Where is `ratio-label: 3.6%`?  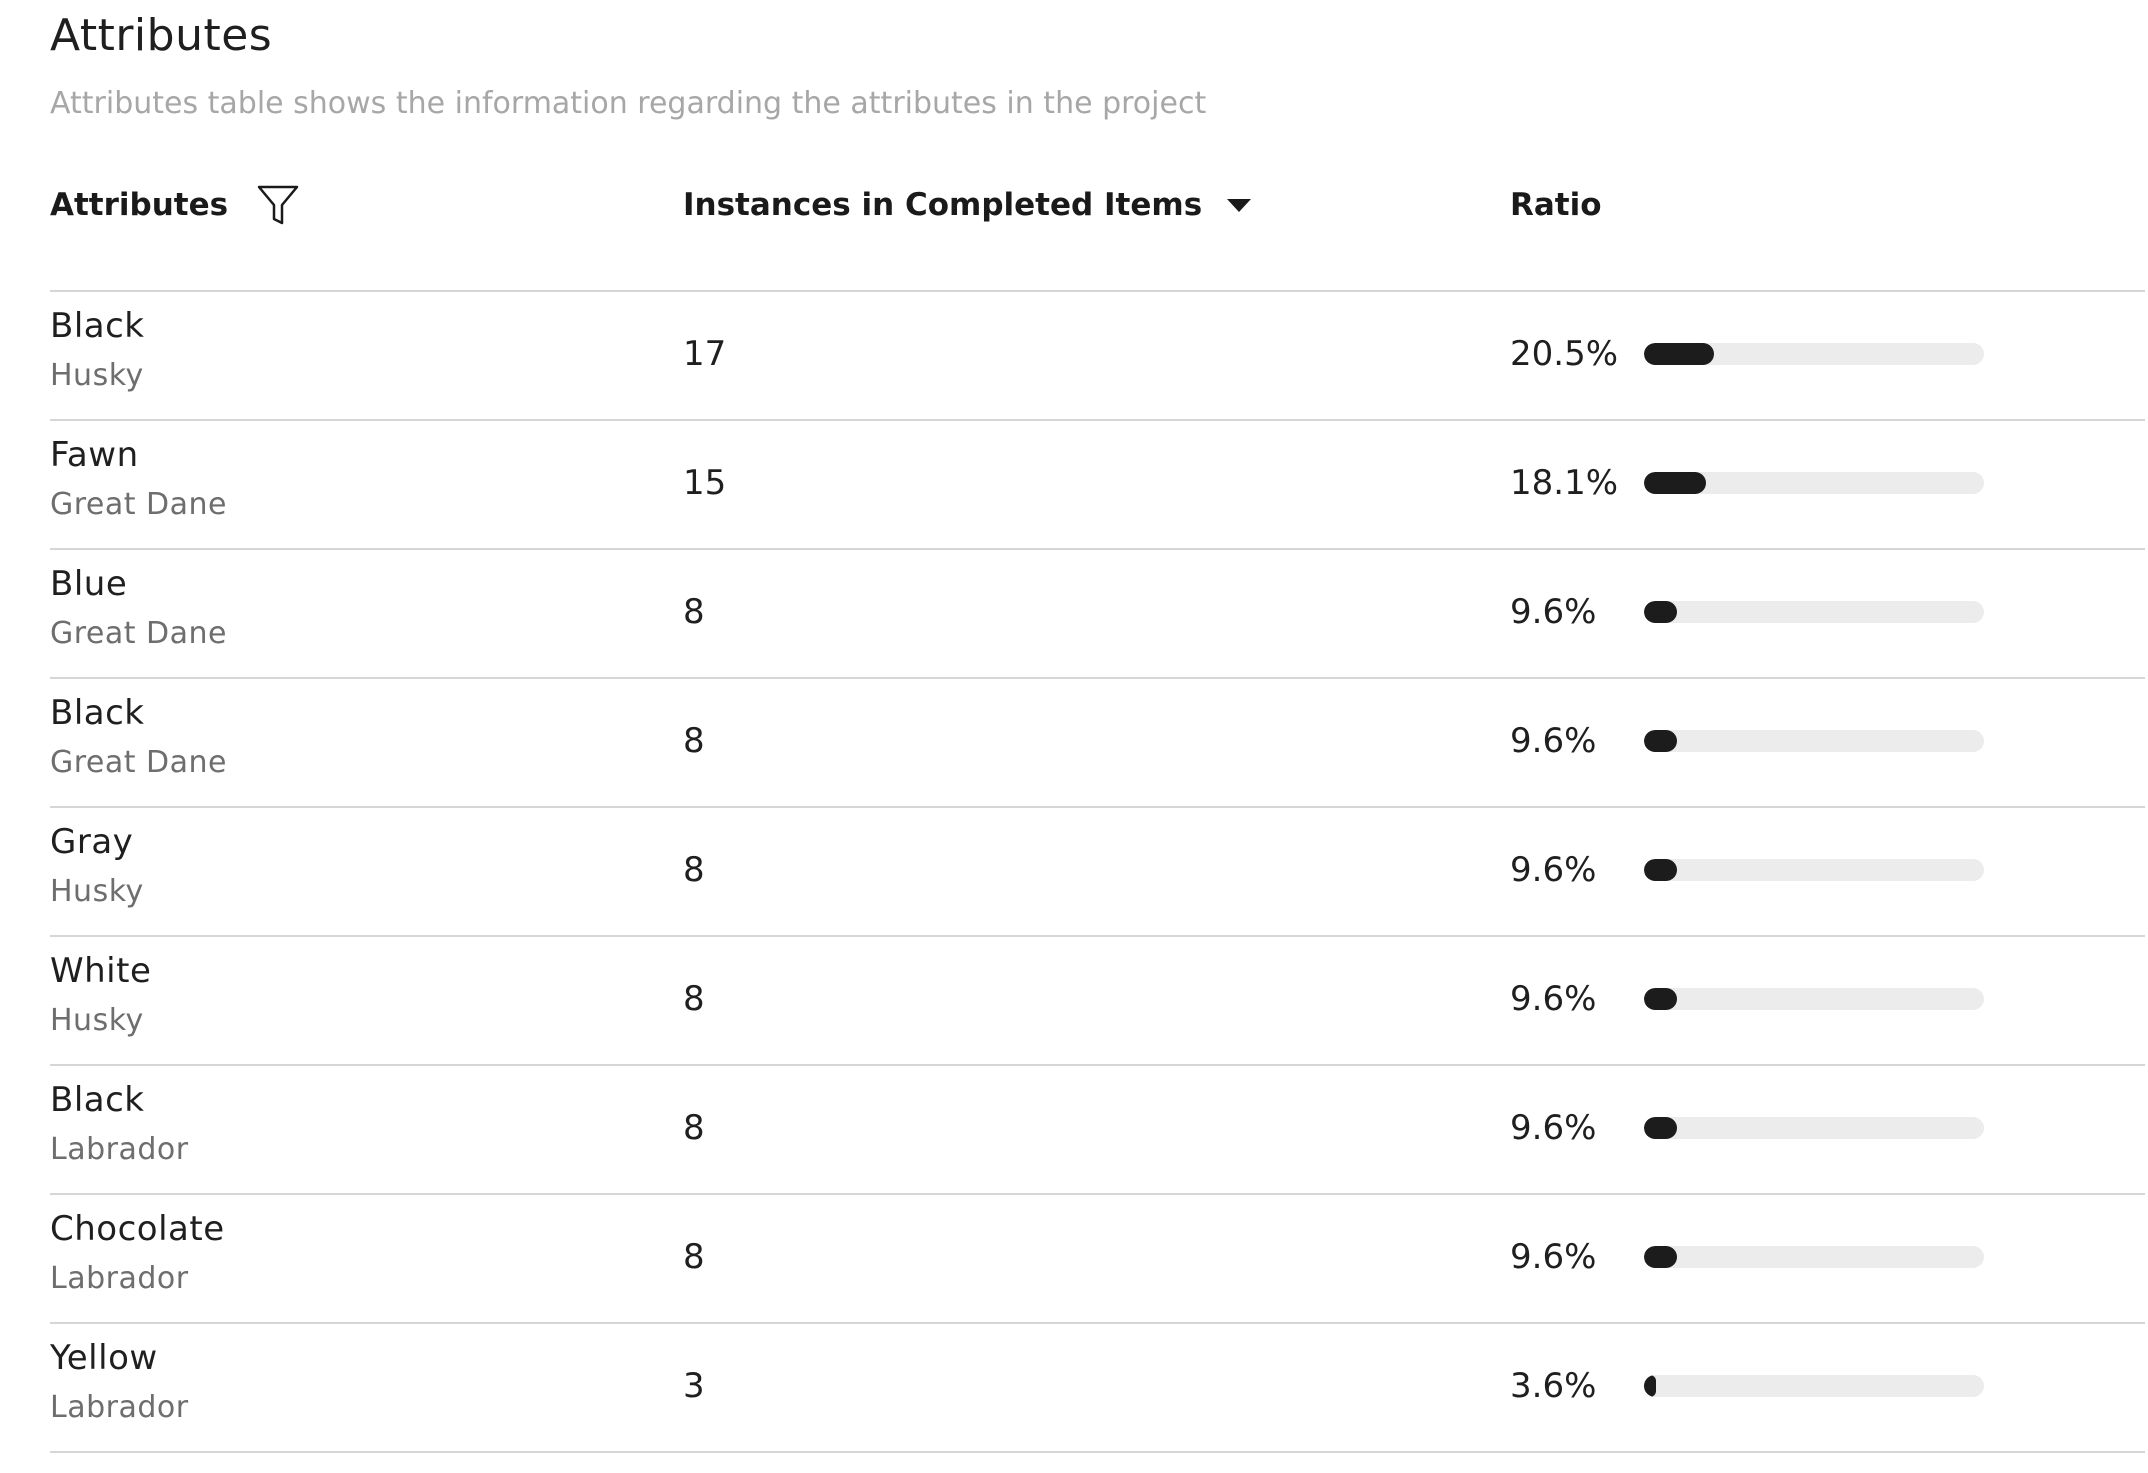
ratio-label: 3.6% is located at coordinates (1553, 1386).